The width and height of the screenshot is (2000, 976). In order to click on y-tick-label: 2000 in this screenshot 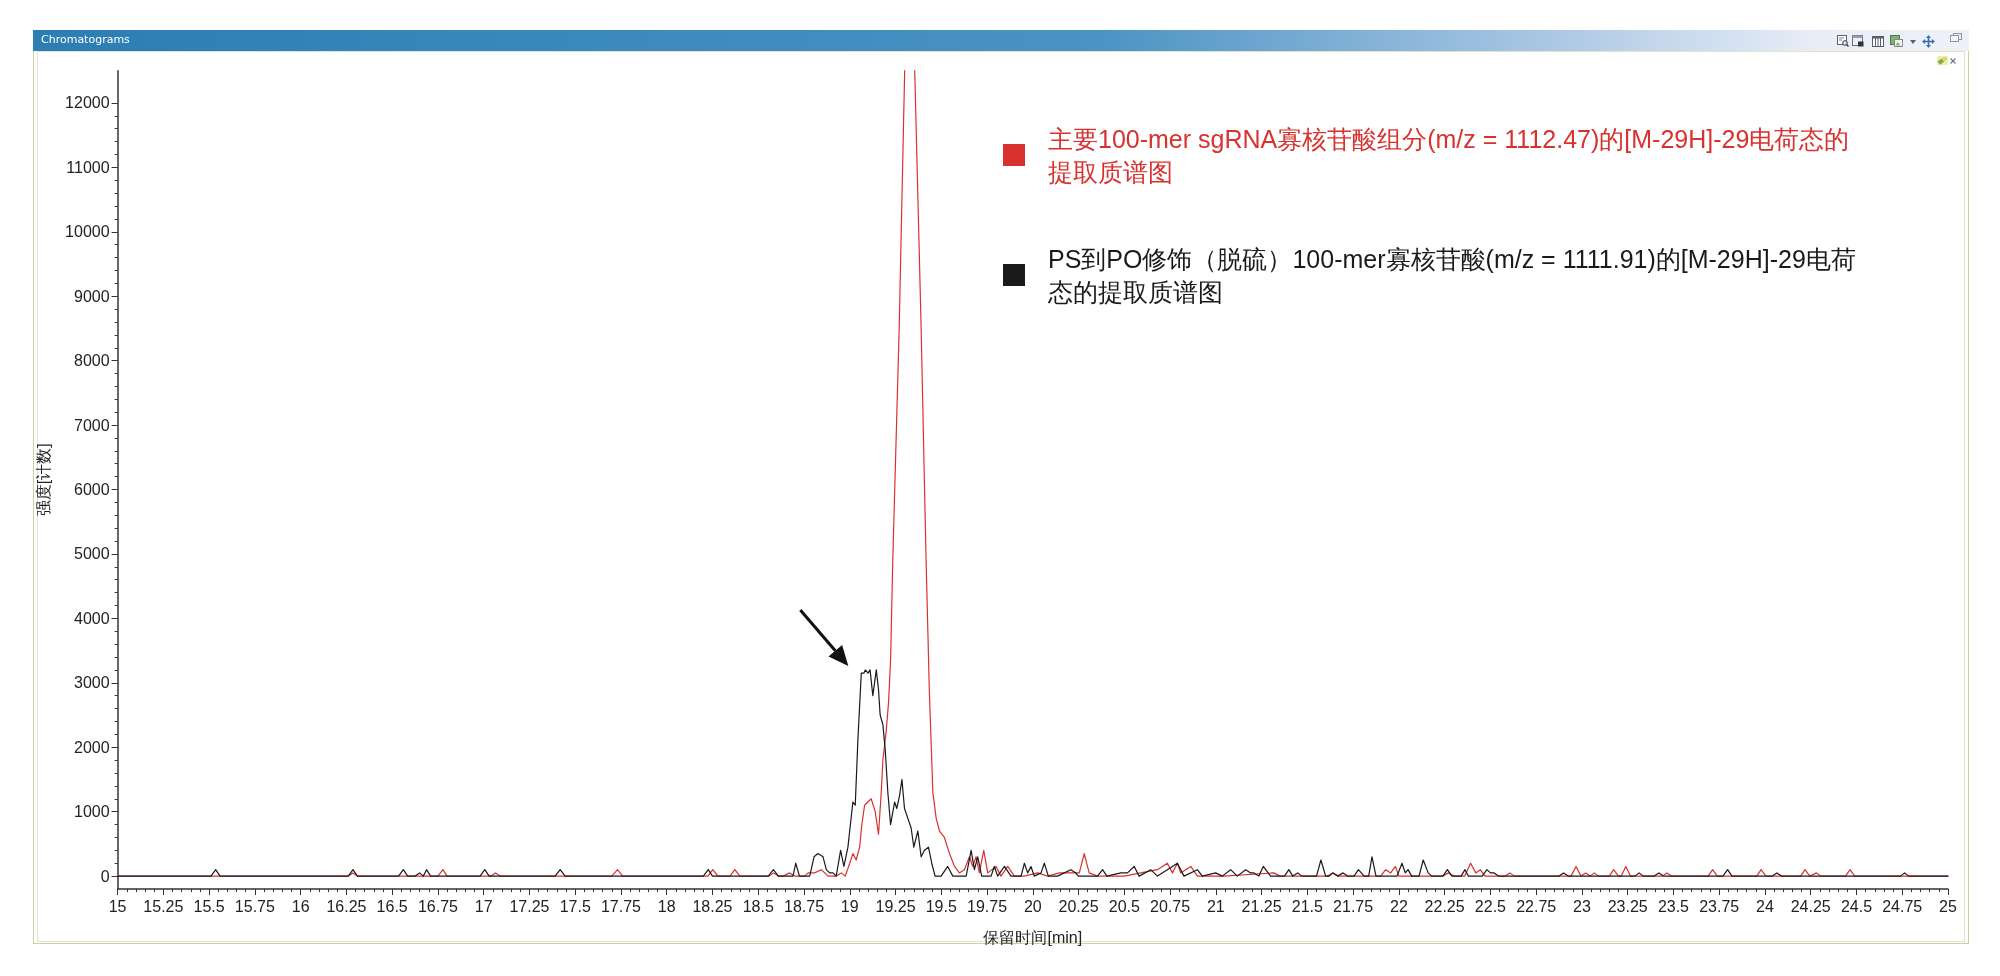, I will do `click(92, 747)`.